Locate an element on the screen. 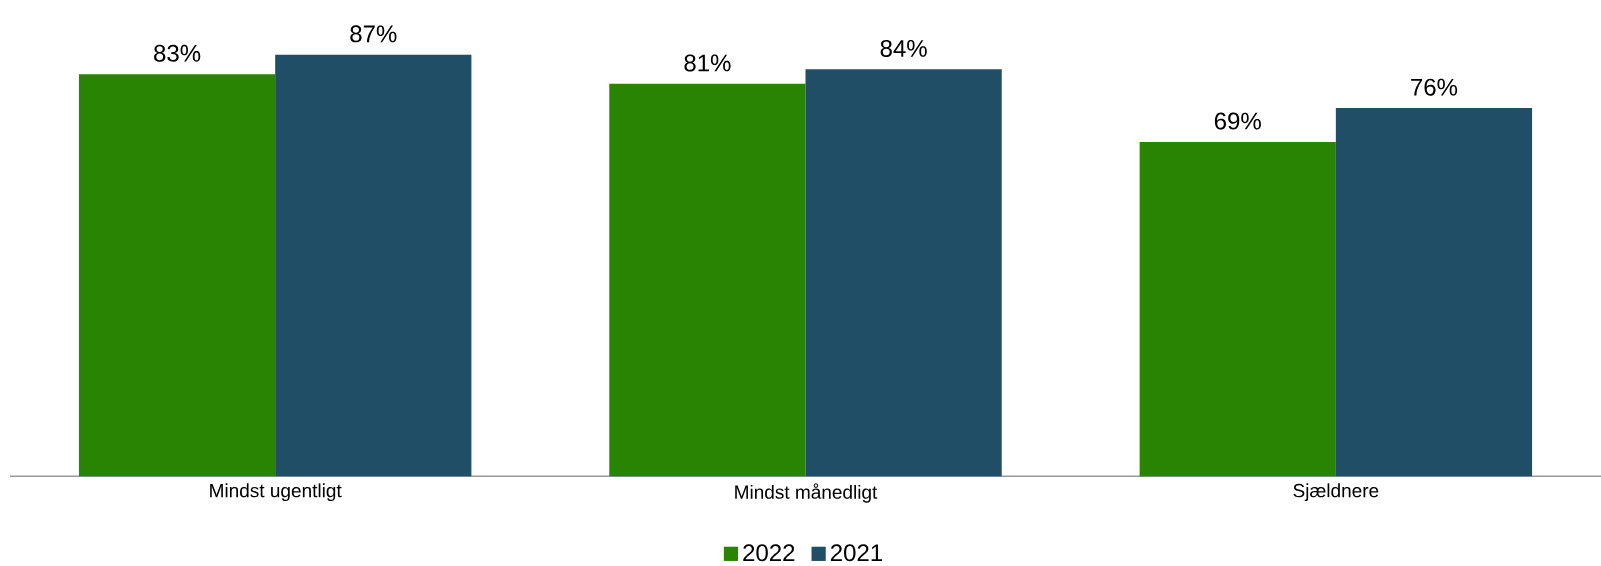 This screenshot has height=566, width=1601. x-tick-label: Sjældnere is located at coordinates (1336, 492).